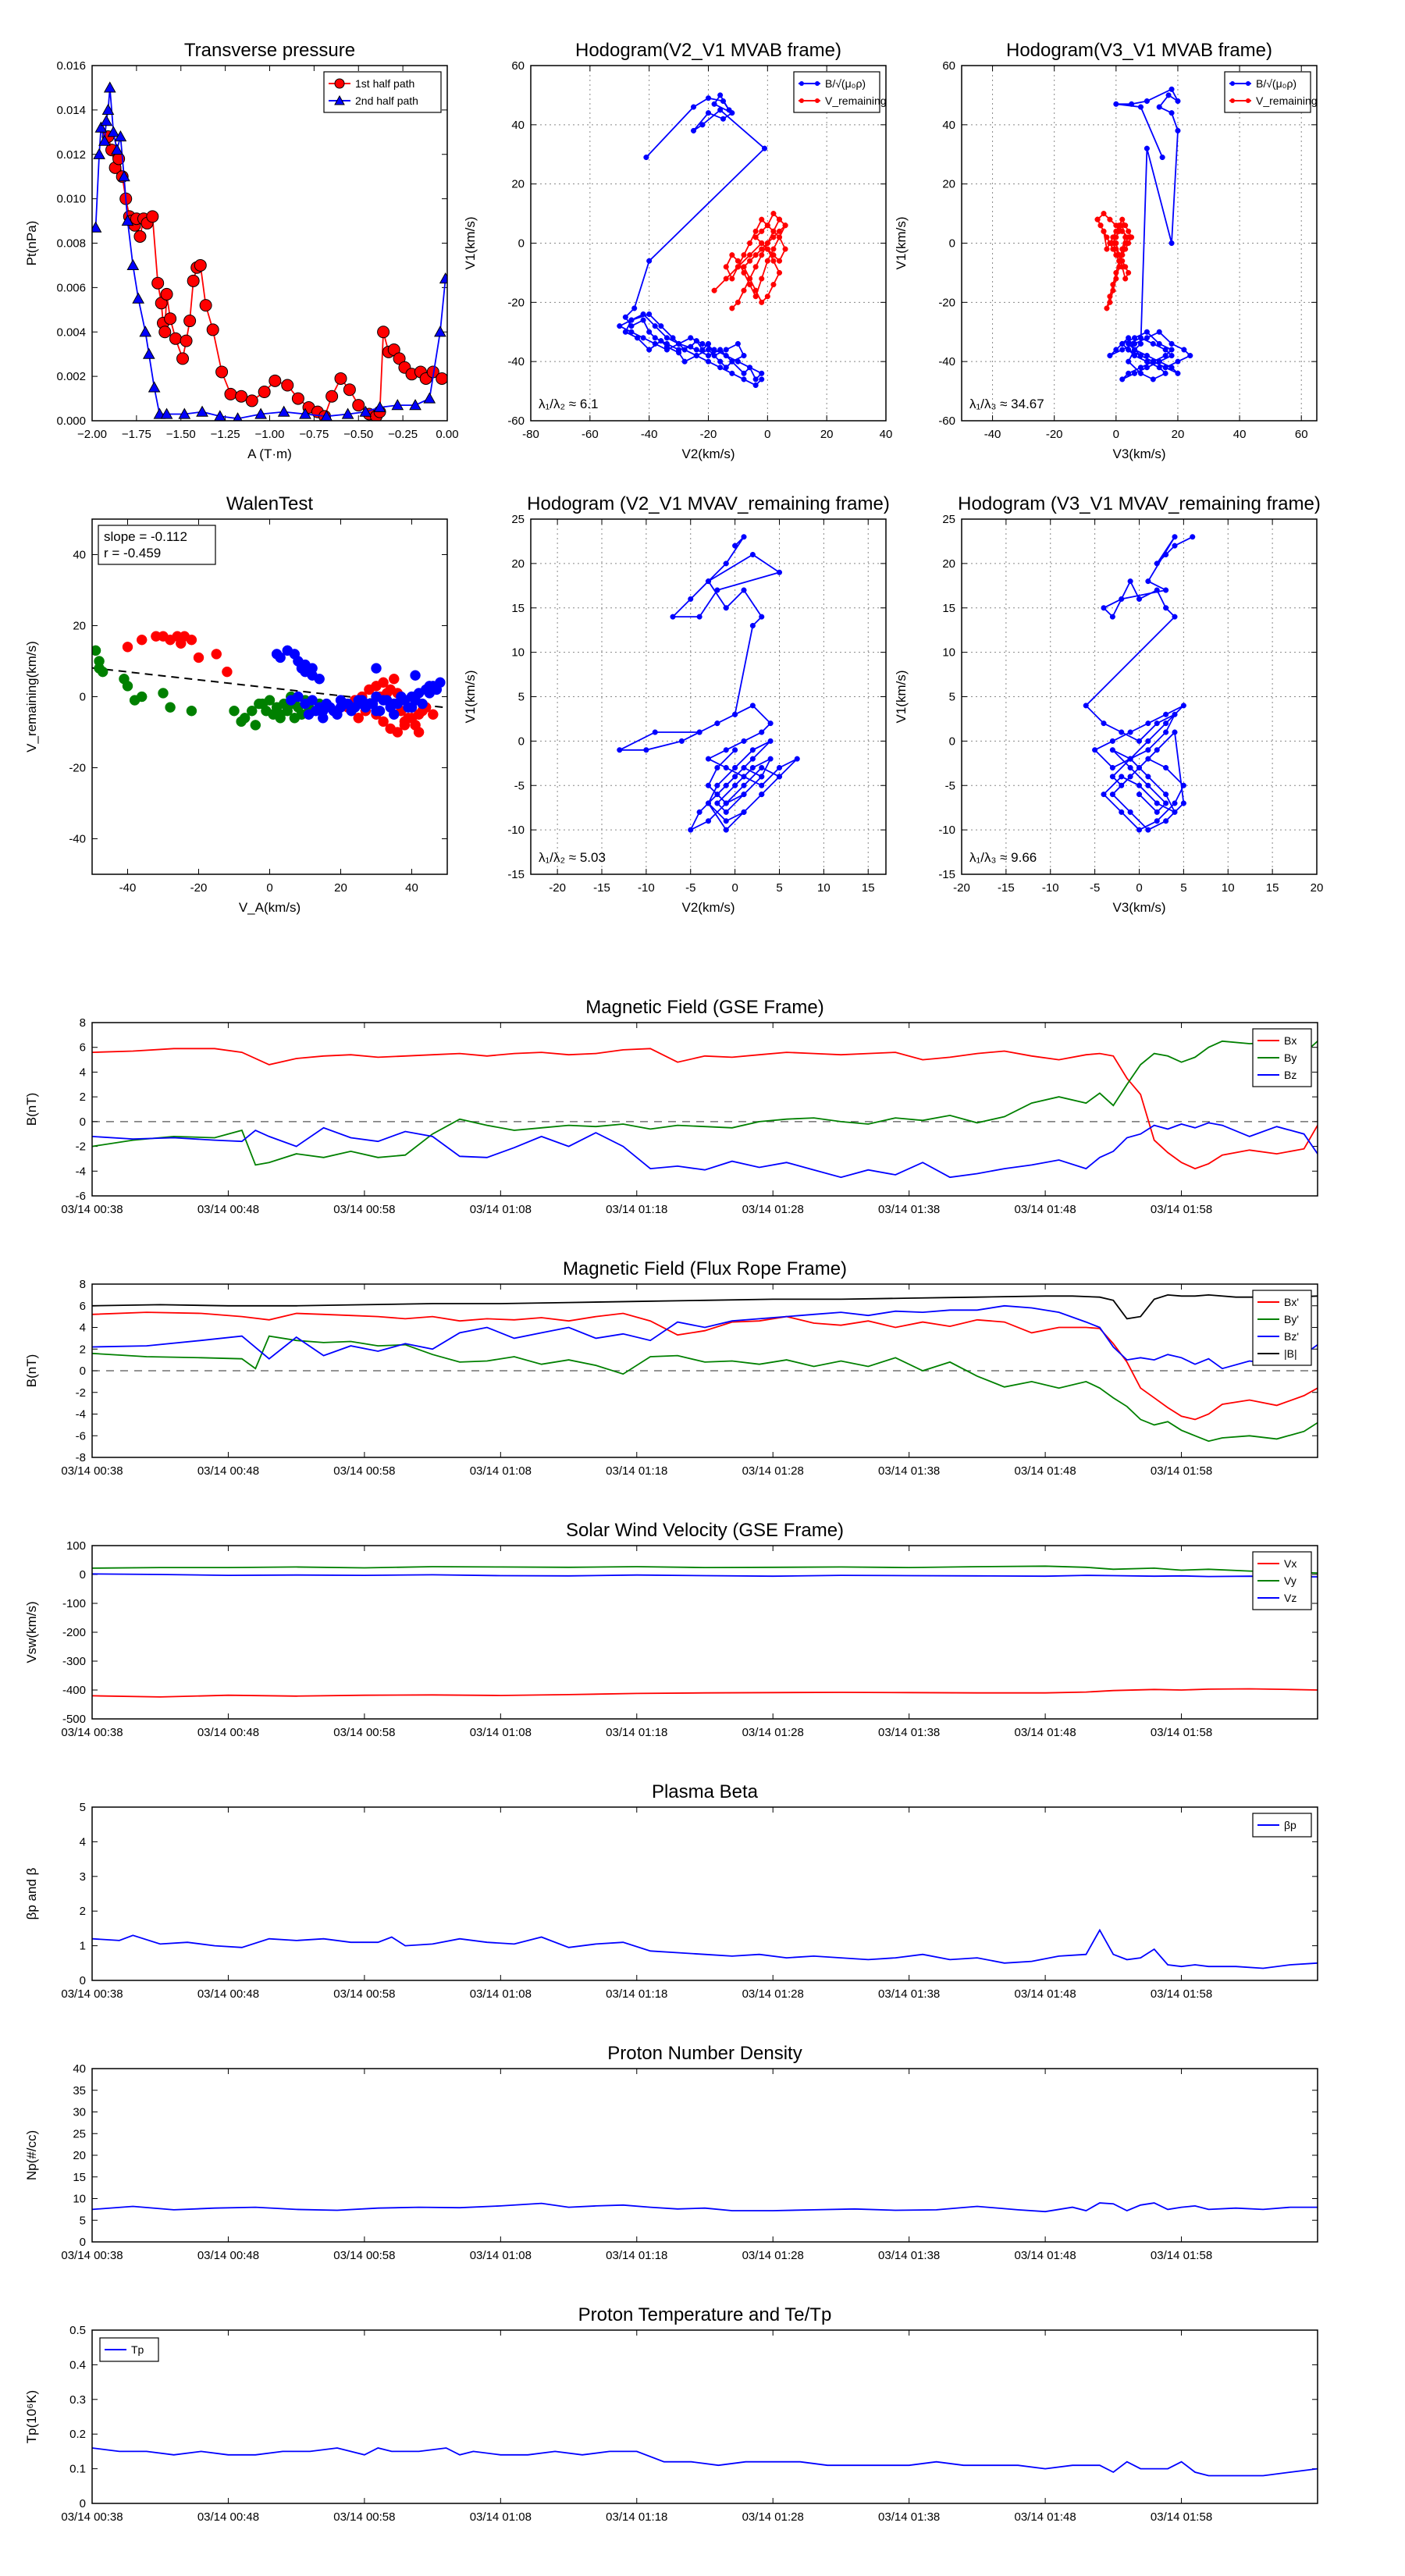 This screenshot has width=1405, height=2576. I want to click on y-tick-label: -5, so click(519, 785).